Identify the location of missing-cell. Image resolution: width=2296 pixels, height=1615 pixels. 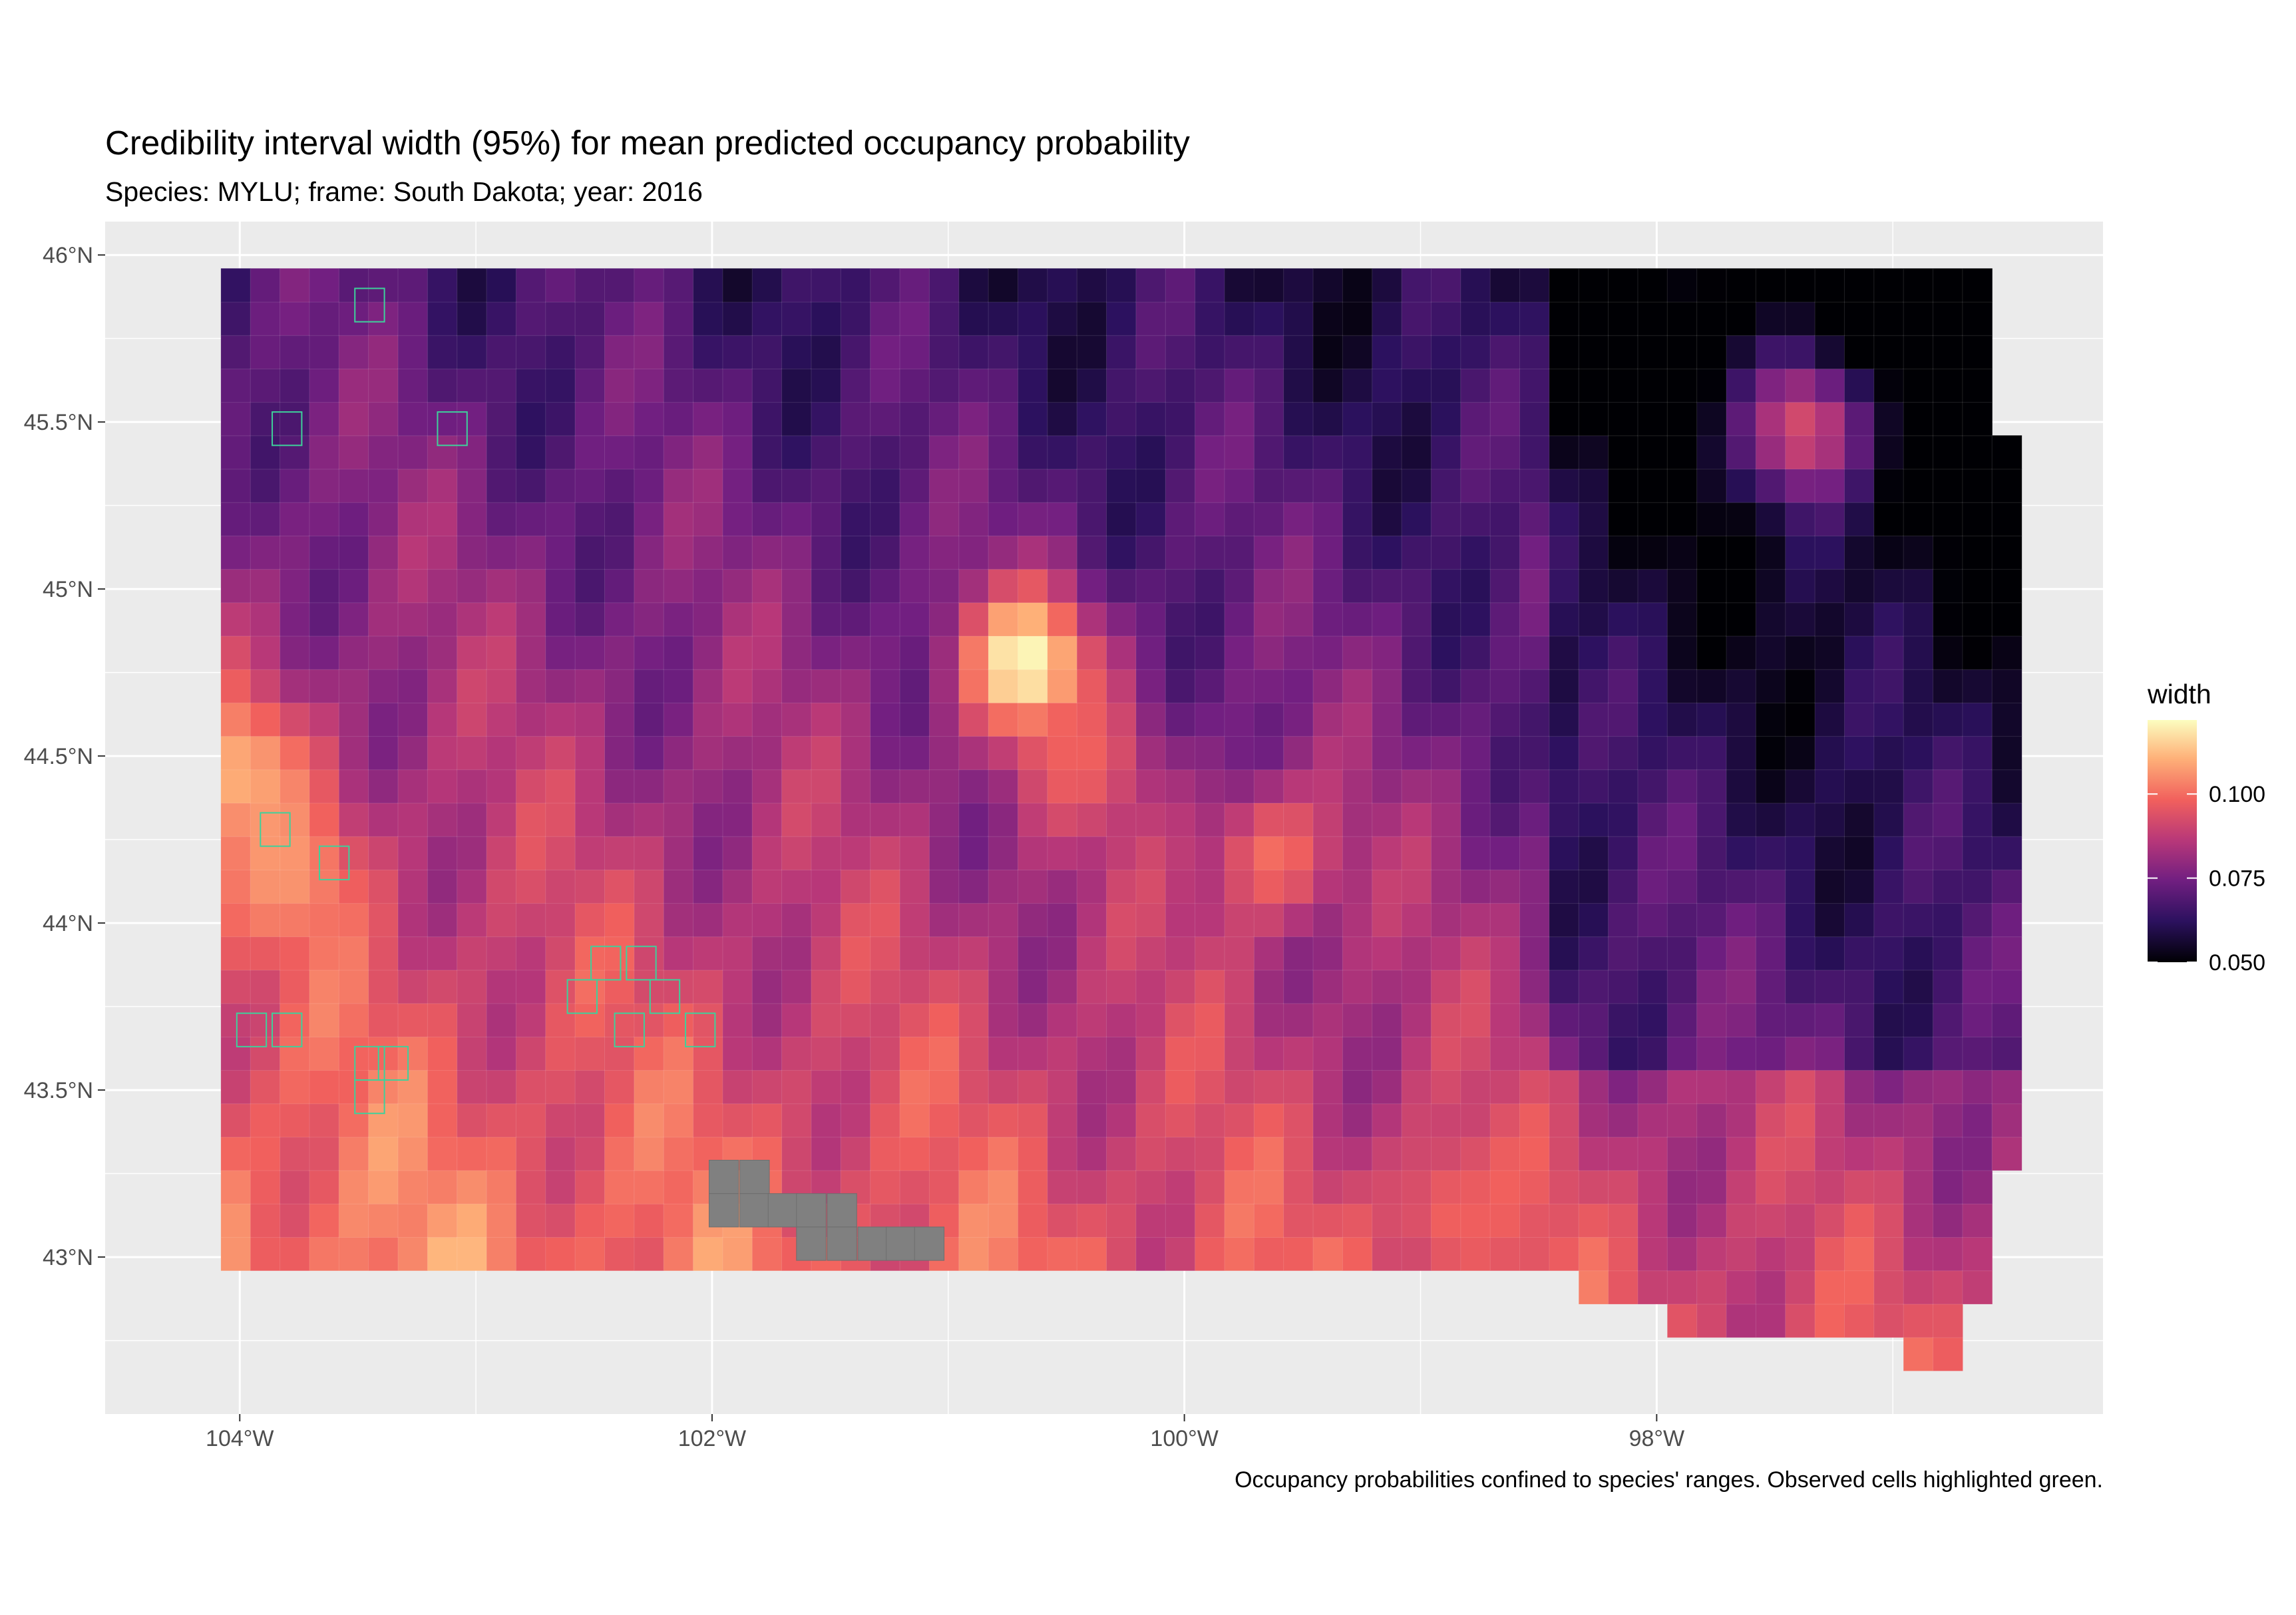
(811, 1210).